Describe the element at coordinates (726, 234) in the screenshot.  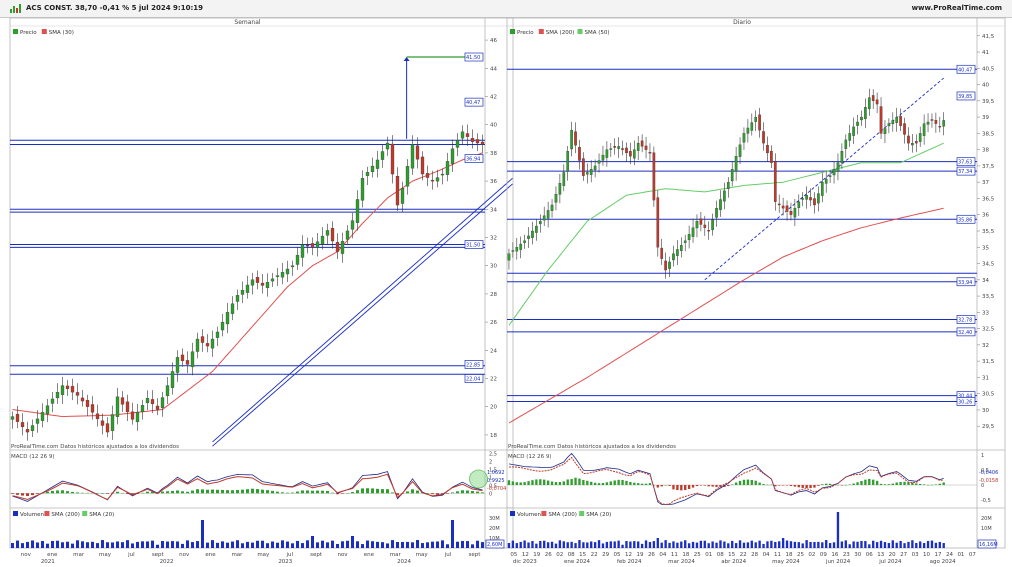
I see `daily-sma50-line` at that location.